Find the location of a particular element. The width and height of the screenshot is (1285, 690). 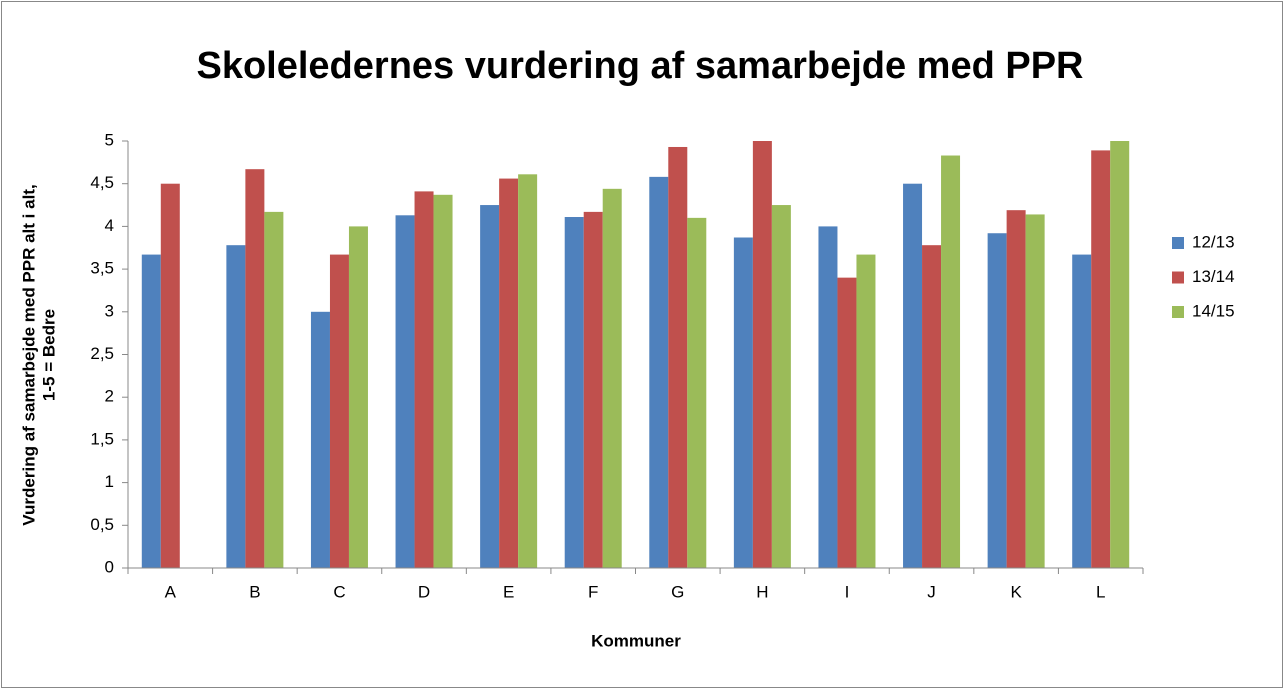

x-tick-label: B is located at coordinates (254, 591).